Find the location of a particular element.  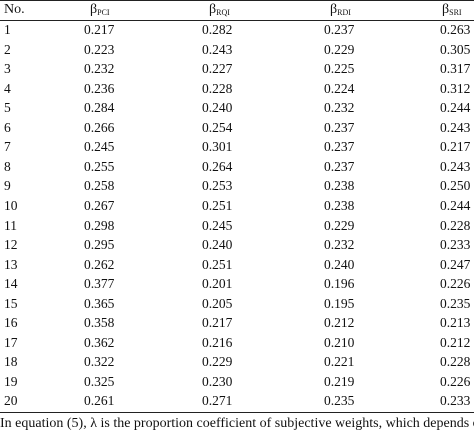

table-cell-no: 4 is located at coordinates (7, 88).